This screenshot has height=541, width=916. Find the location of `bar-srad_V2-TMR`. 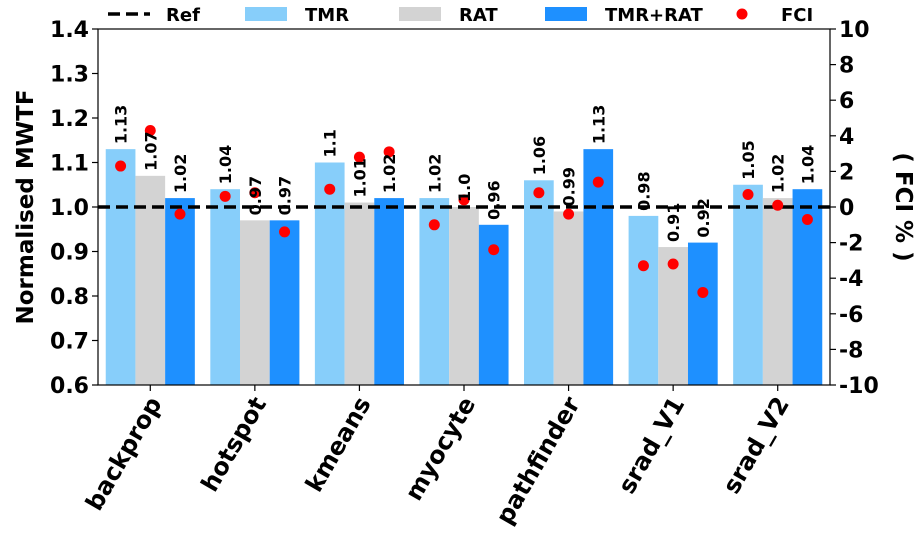

bar-srad_V2-TMR is located at coordinates (748, 284).